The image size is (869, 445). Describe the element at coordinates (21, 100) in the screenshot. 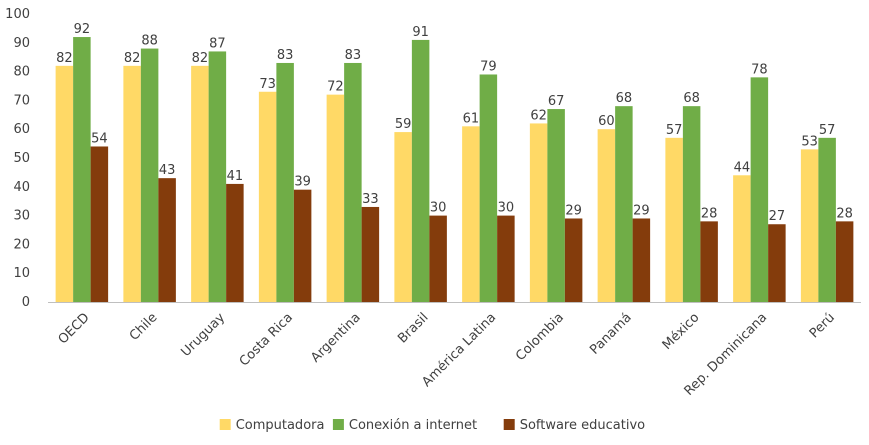

I see `y-tick-label: 70` at that location.